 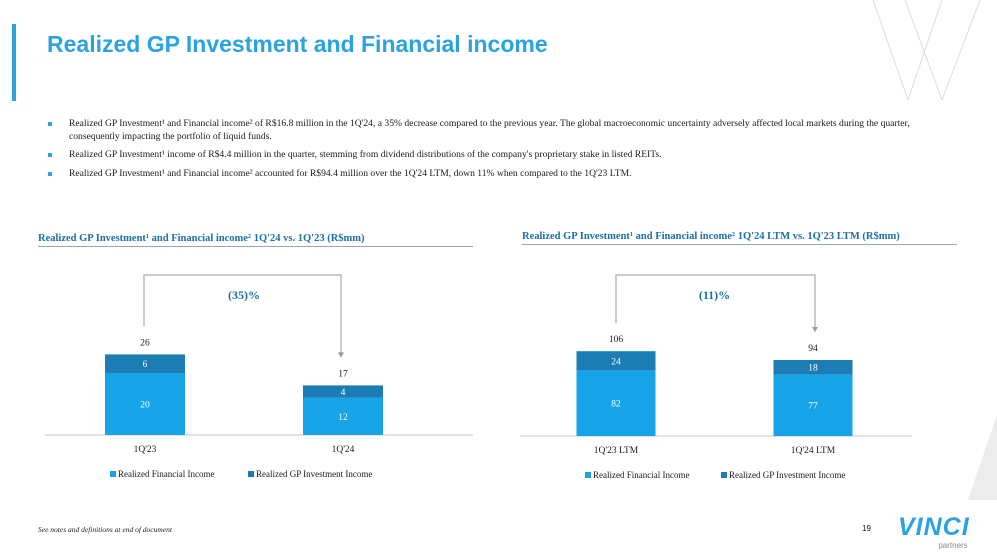 I want to click on data-label: 6, so click(x=145, y=365).